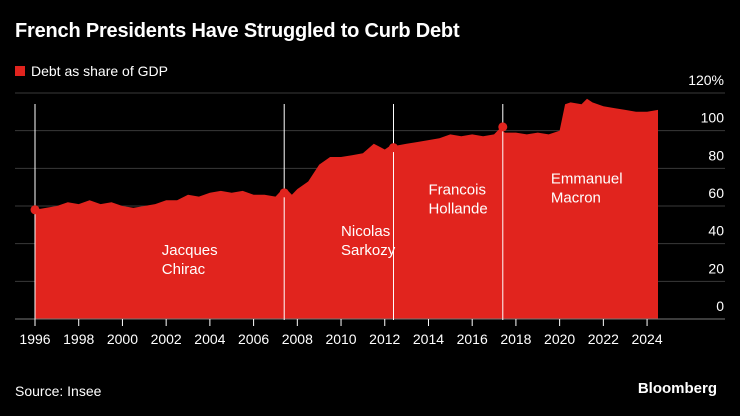 The height and width of the screenshot is (416, 740). Describe the element at coordinates (716, 155) in the screenshot. I see `y-tick-label: 80` at that location.